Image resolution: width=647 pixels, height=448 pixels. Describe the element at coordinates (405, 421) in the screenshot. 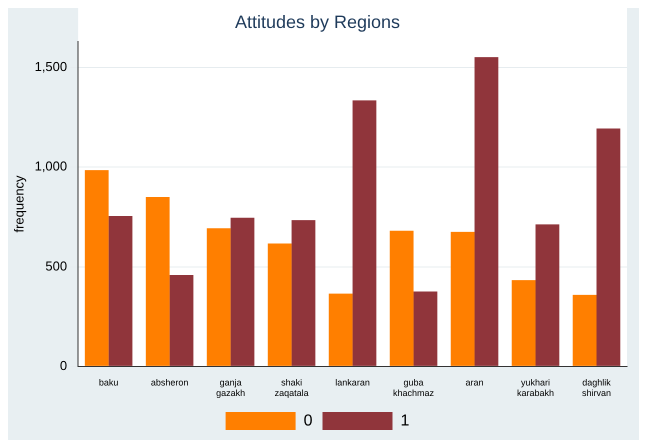

I see `legend-label: 1` at that location.